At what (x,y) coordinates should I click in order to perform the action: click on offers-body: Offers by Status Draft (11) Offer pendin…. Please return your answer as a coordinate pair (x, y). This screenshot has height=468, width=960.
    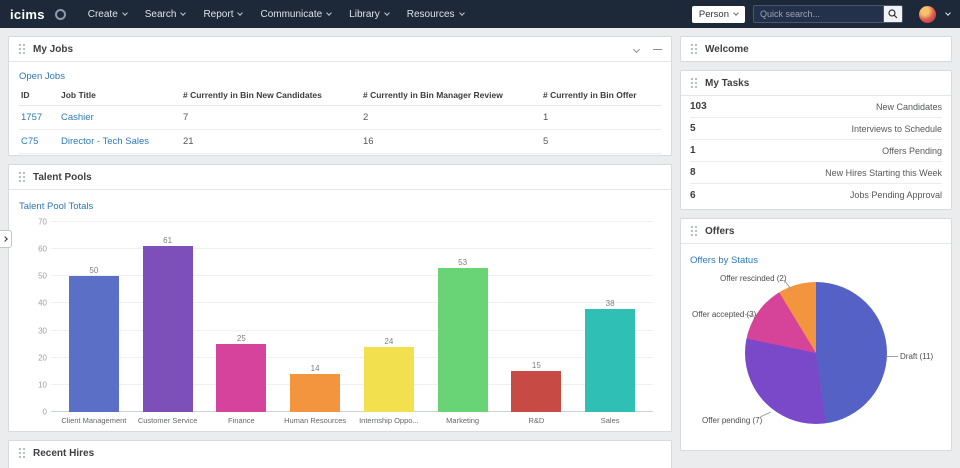
    Looking at the image, I should click on (816, 351).